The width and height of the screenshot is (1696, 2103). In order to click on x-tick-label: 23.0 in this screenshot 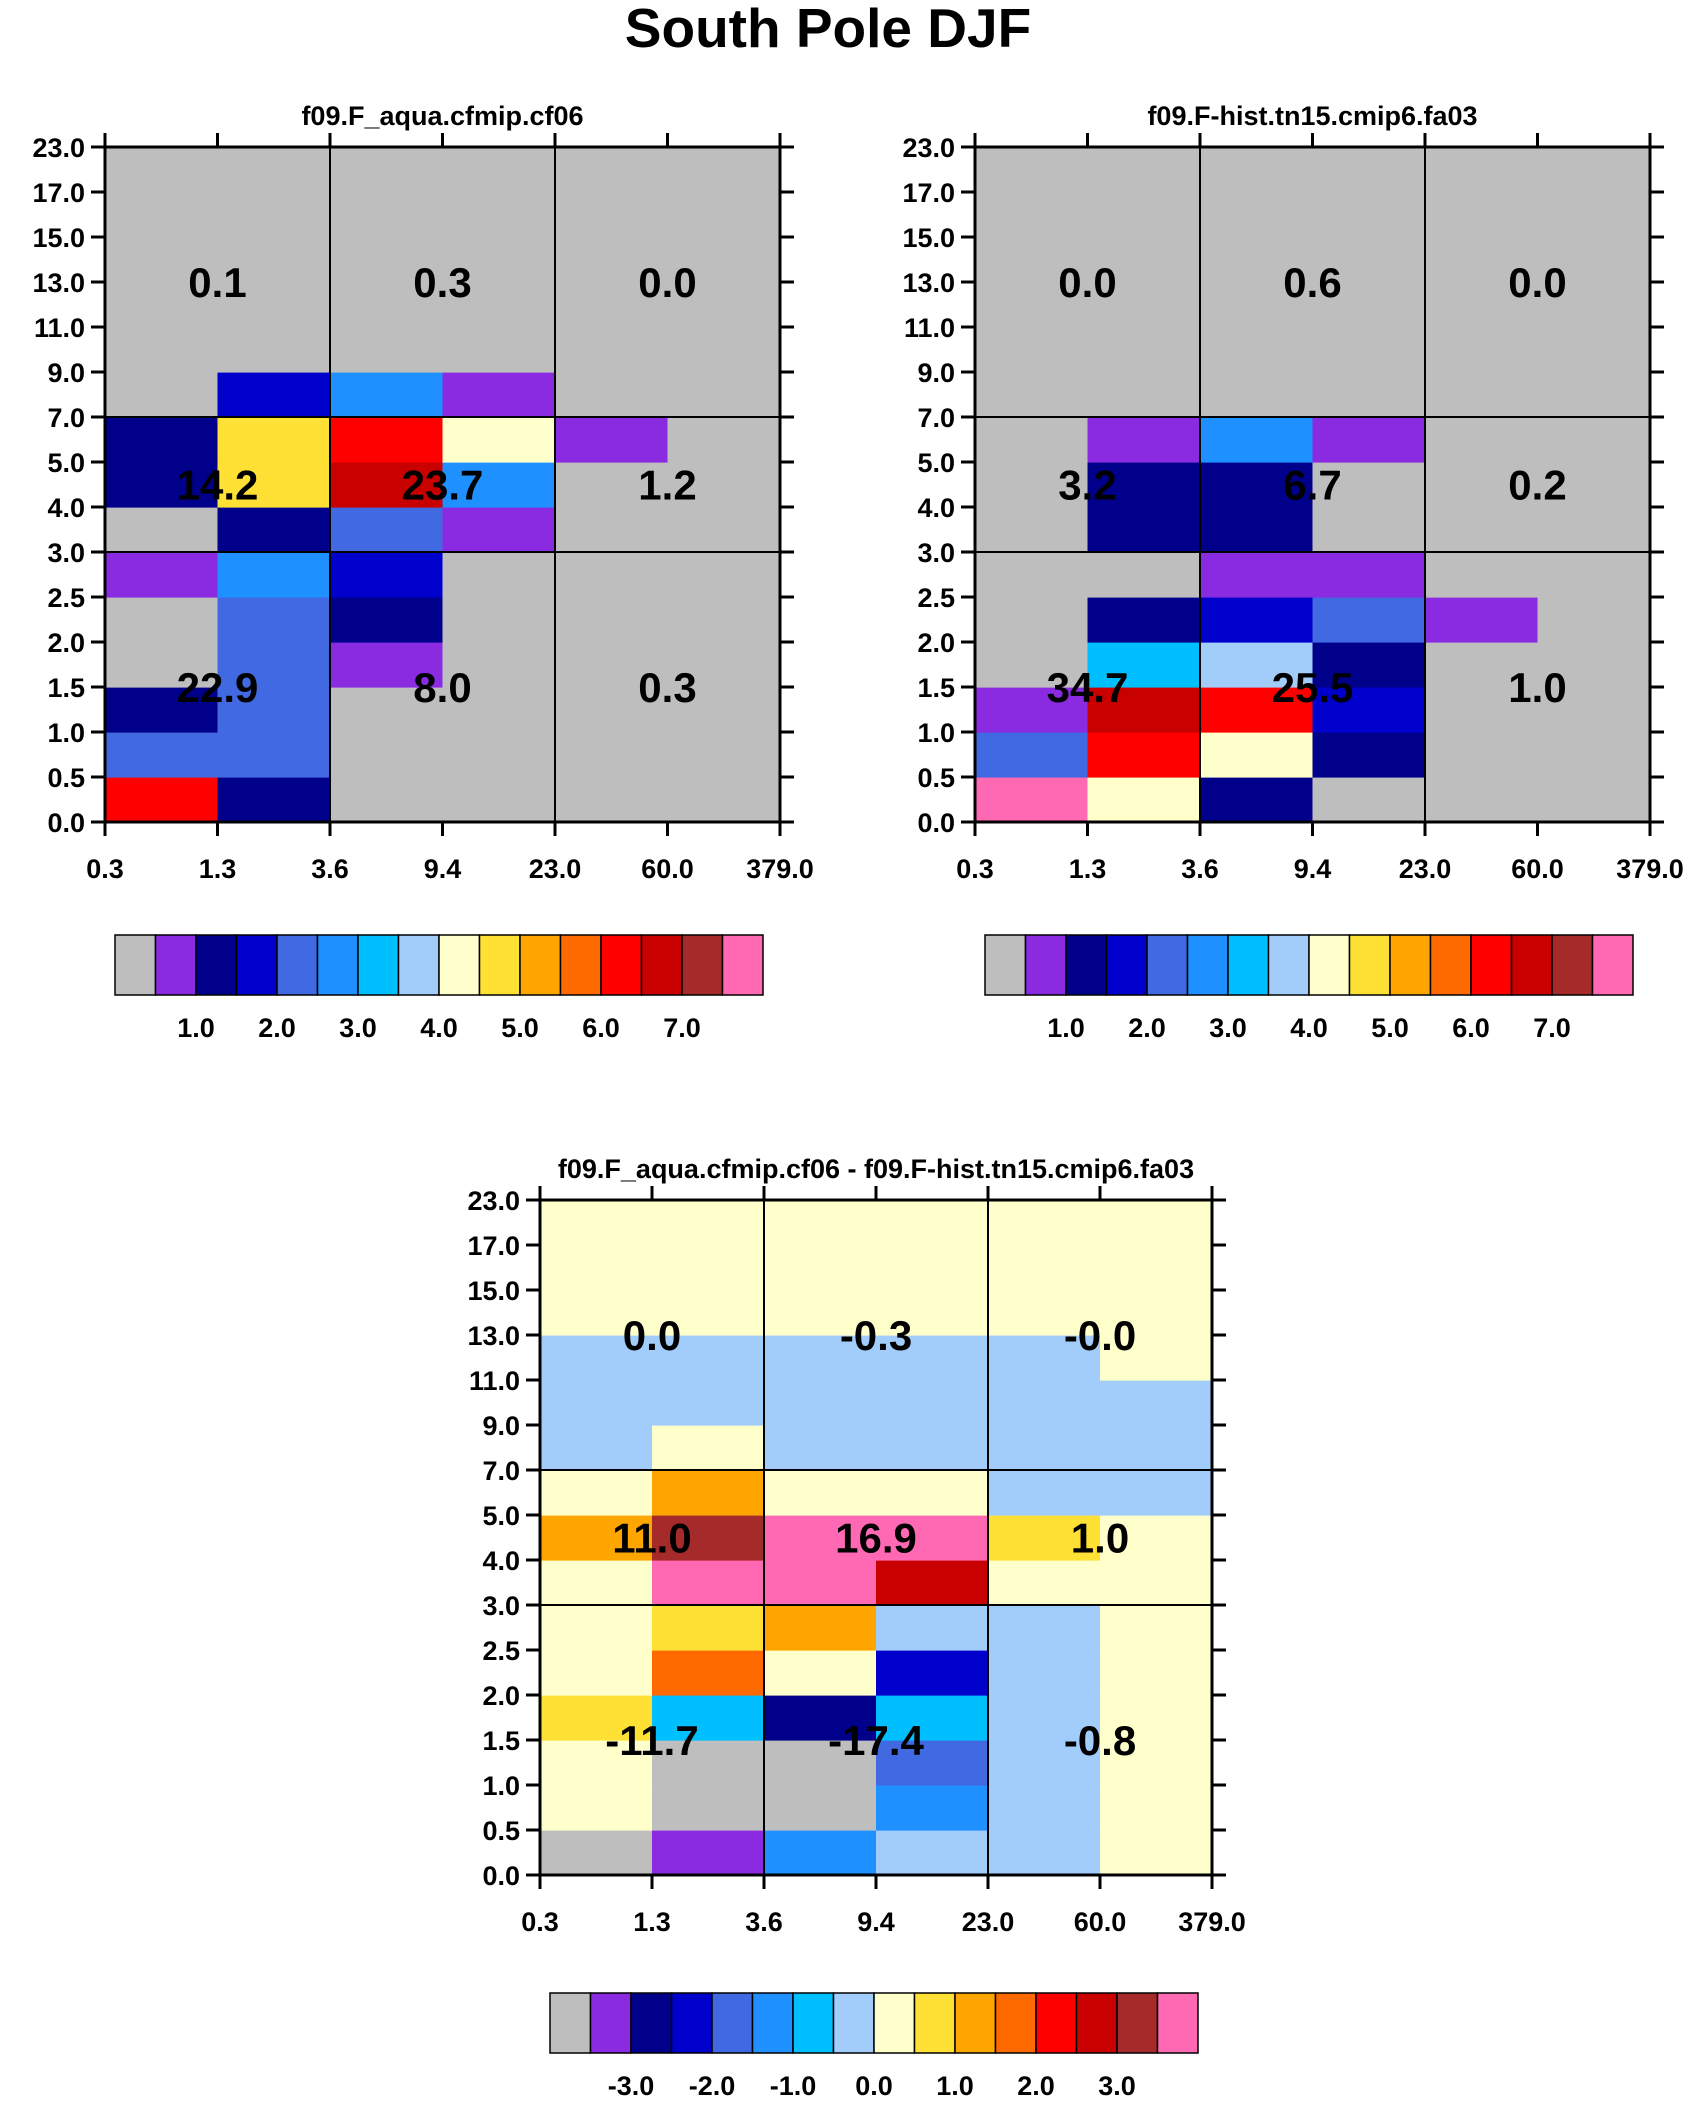, I will do `click(988, 1922)`.